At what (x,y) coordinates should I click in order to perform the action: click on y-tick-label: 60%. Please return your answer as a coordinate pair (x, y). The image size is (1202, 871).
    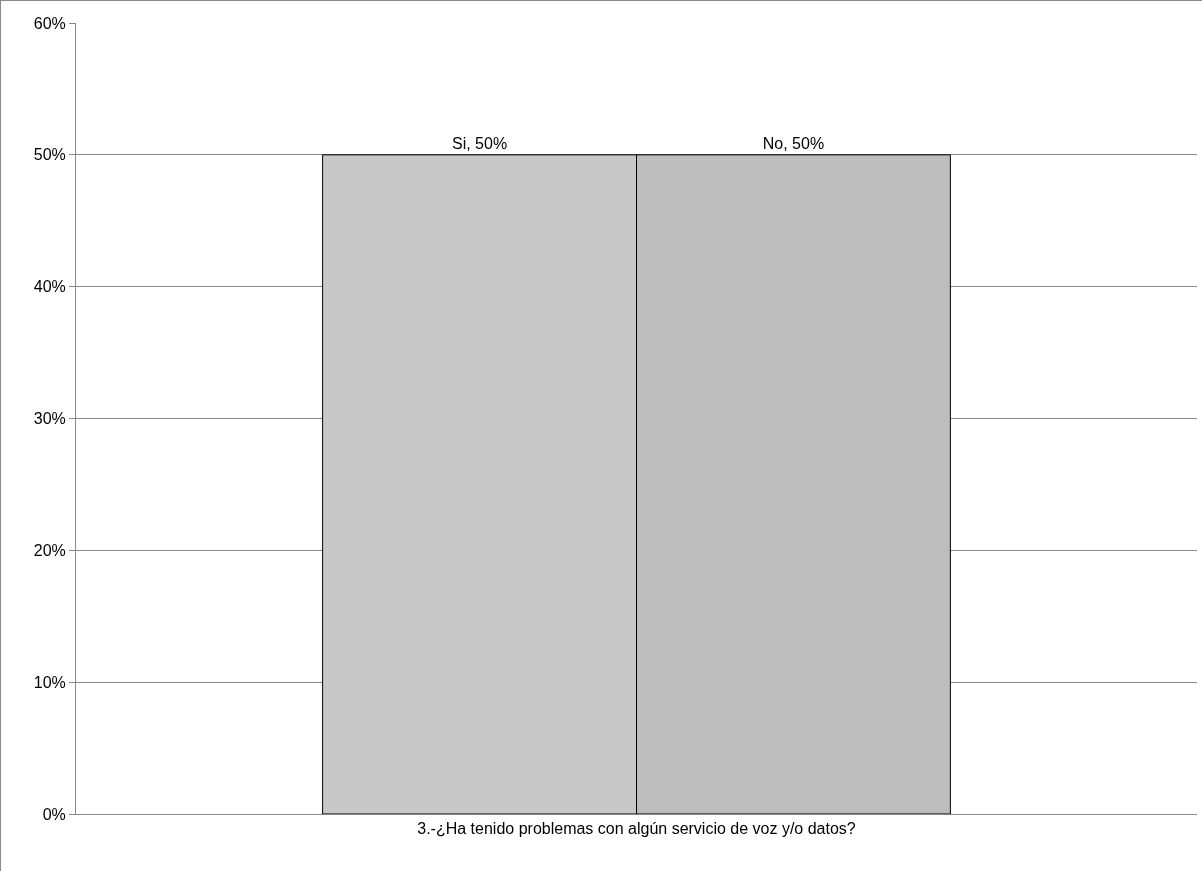
    Looking at the image, I should click on (49, 23).